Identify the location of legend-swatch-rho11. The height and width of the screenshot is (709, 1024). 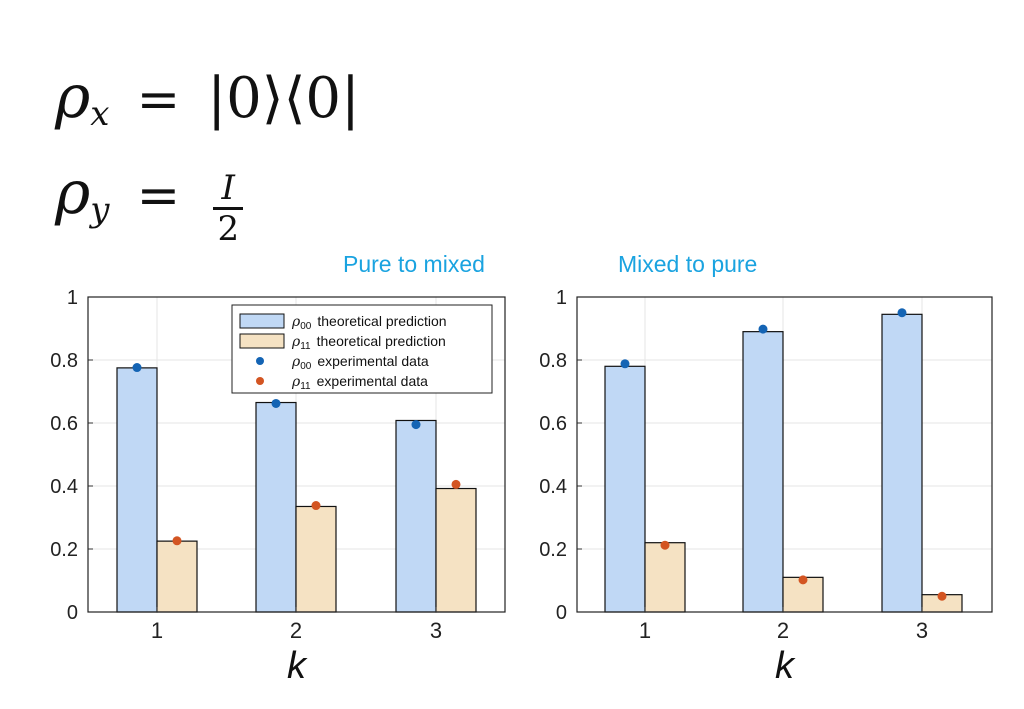
(262, 341).